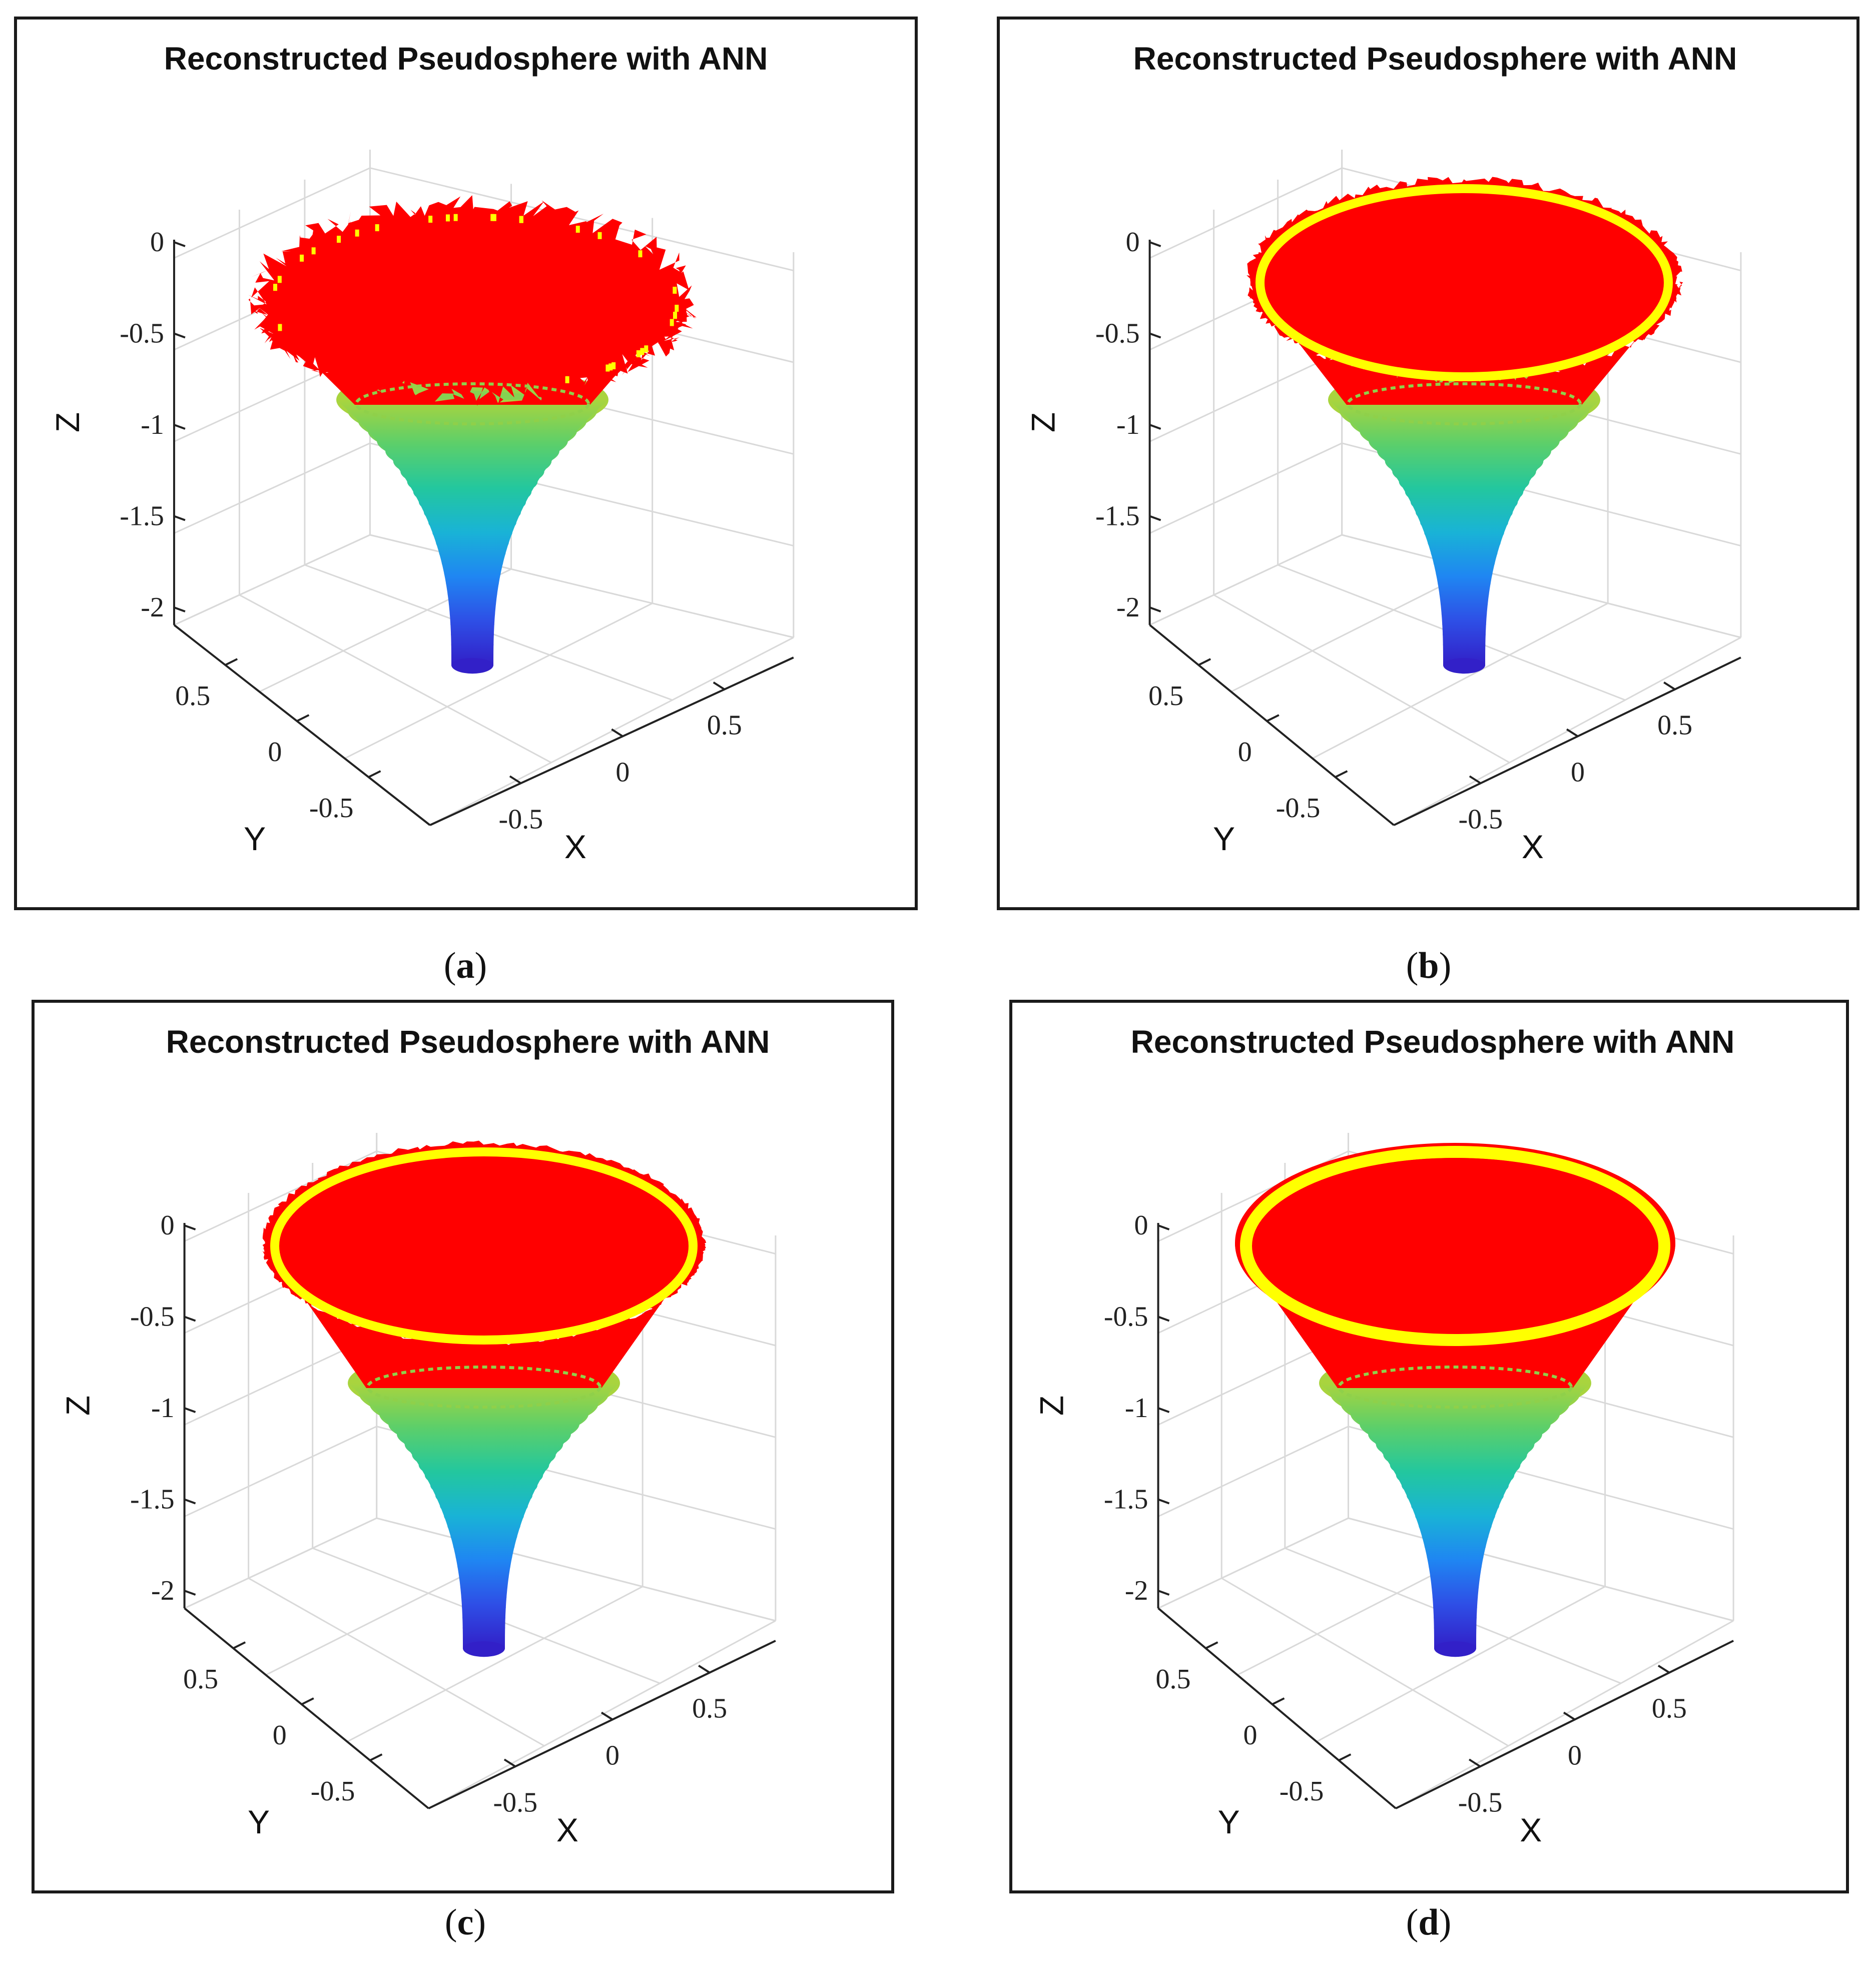  I want to click on surface-flare, so click(1465, 343).